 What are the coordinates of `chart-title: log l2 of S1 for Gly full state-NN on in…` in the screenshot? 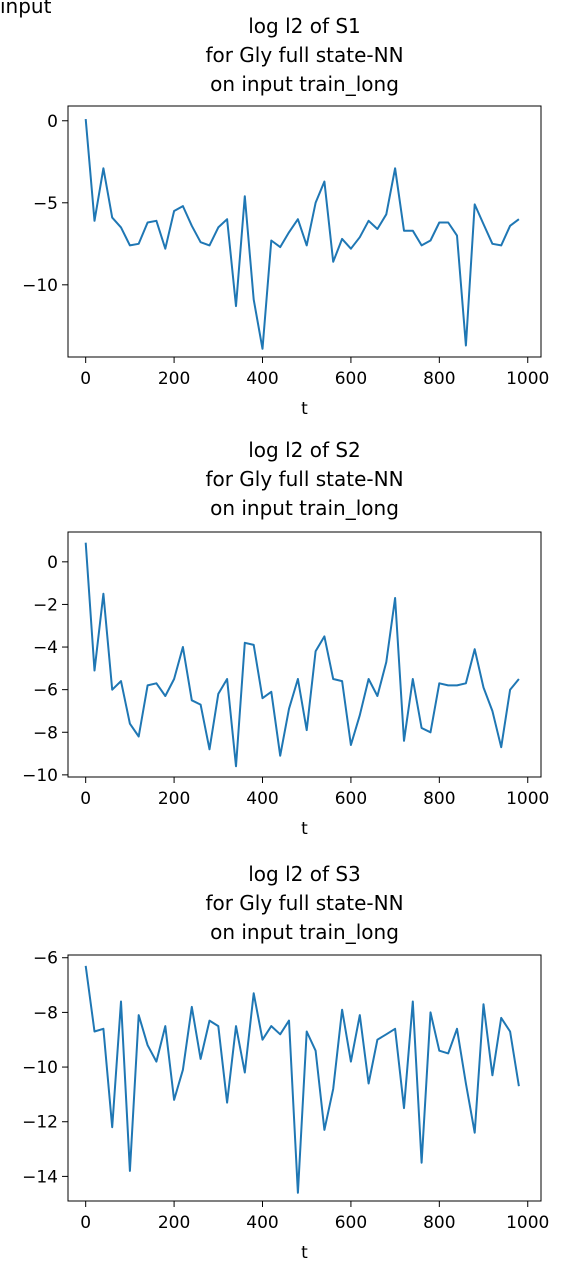 It's located at (304, 55).